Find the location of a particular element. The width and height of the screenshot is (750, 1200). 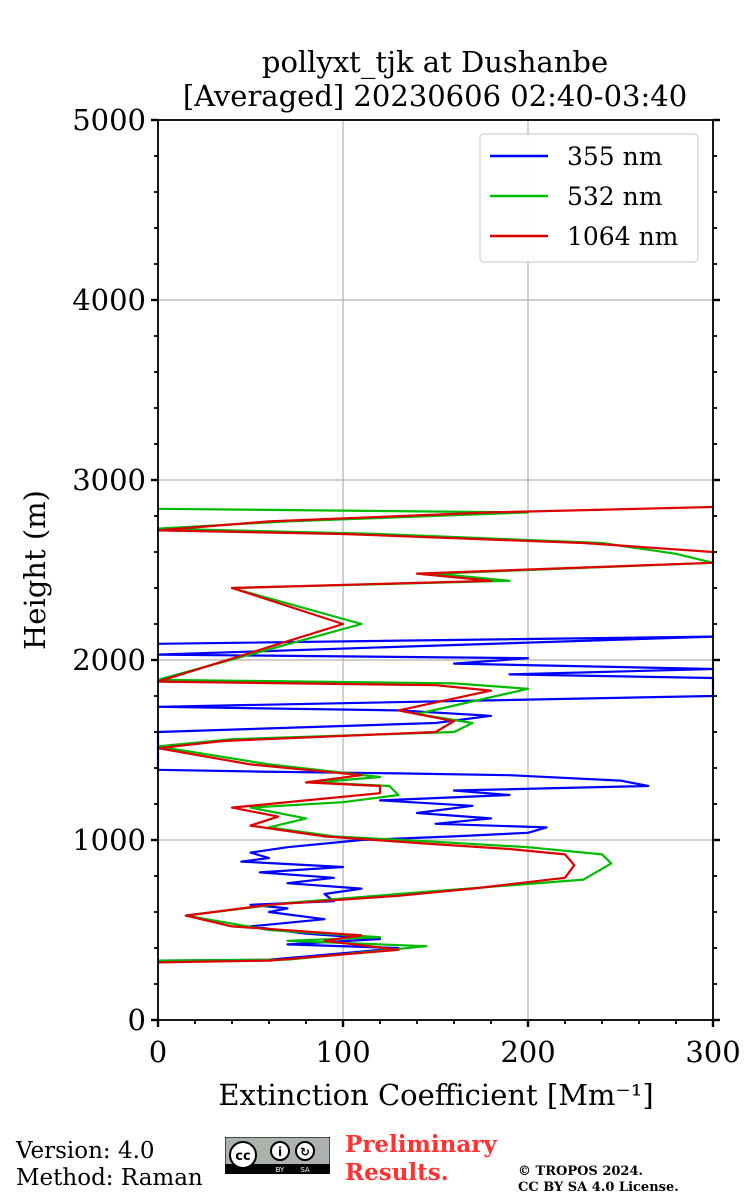

y-tick-label: 2000 is located at coordinates (109, 660).